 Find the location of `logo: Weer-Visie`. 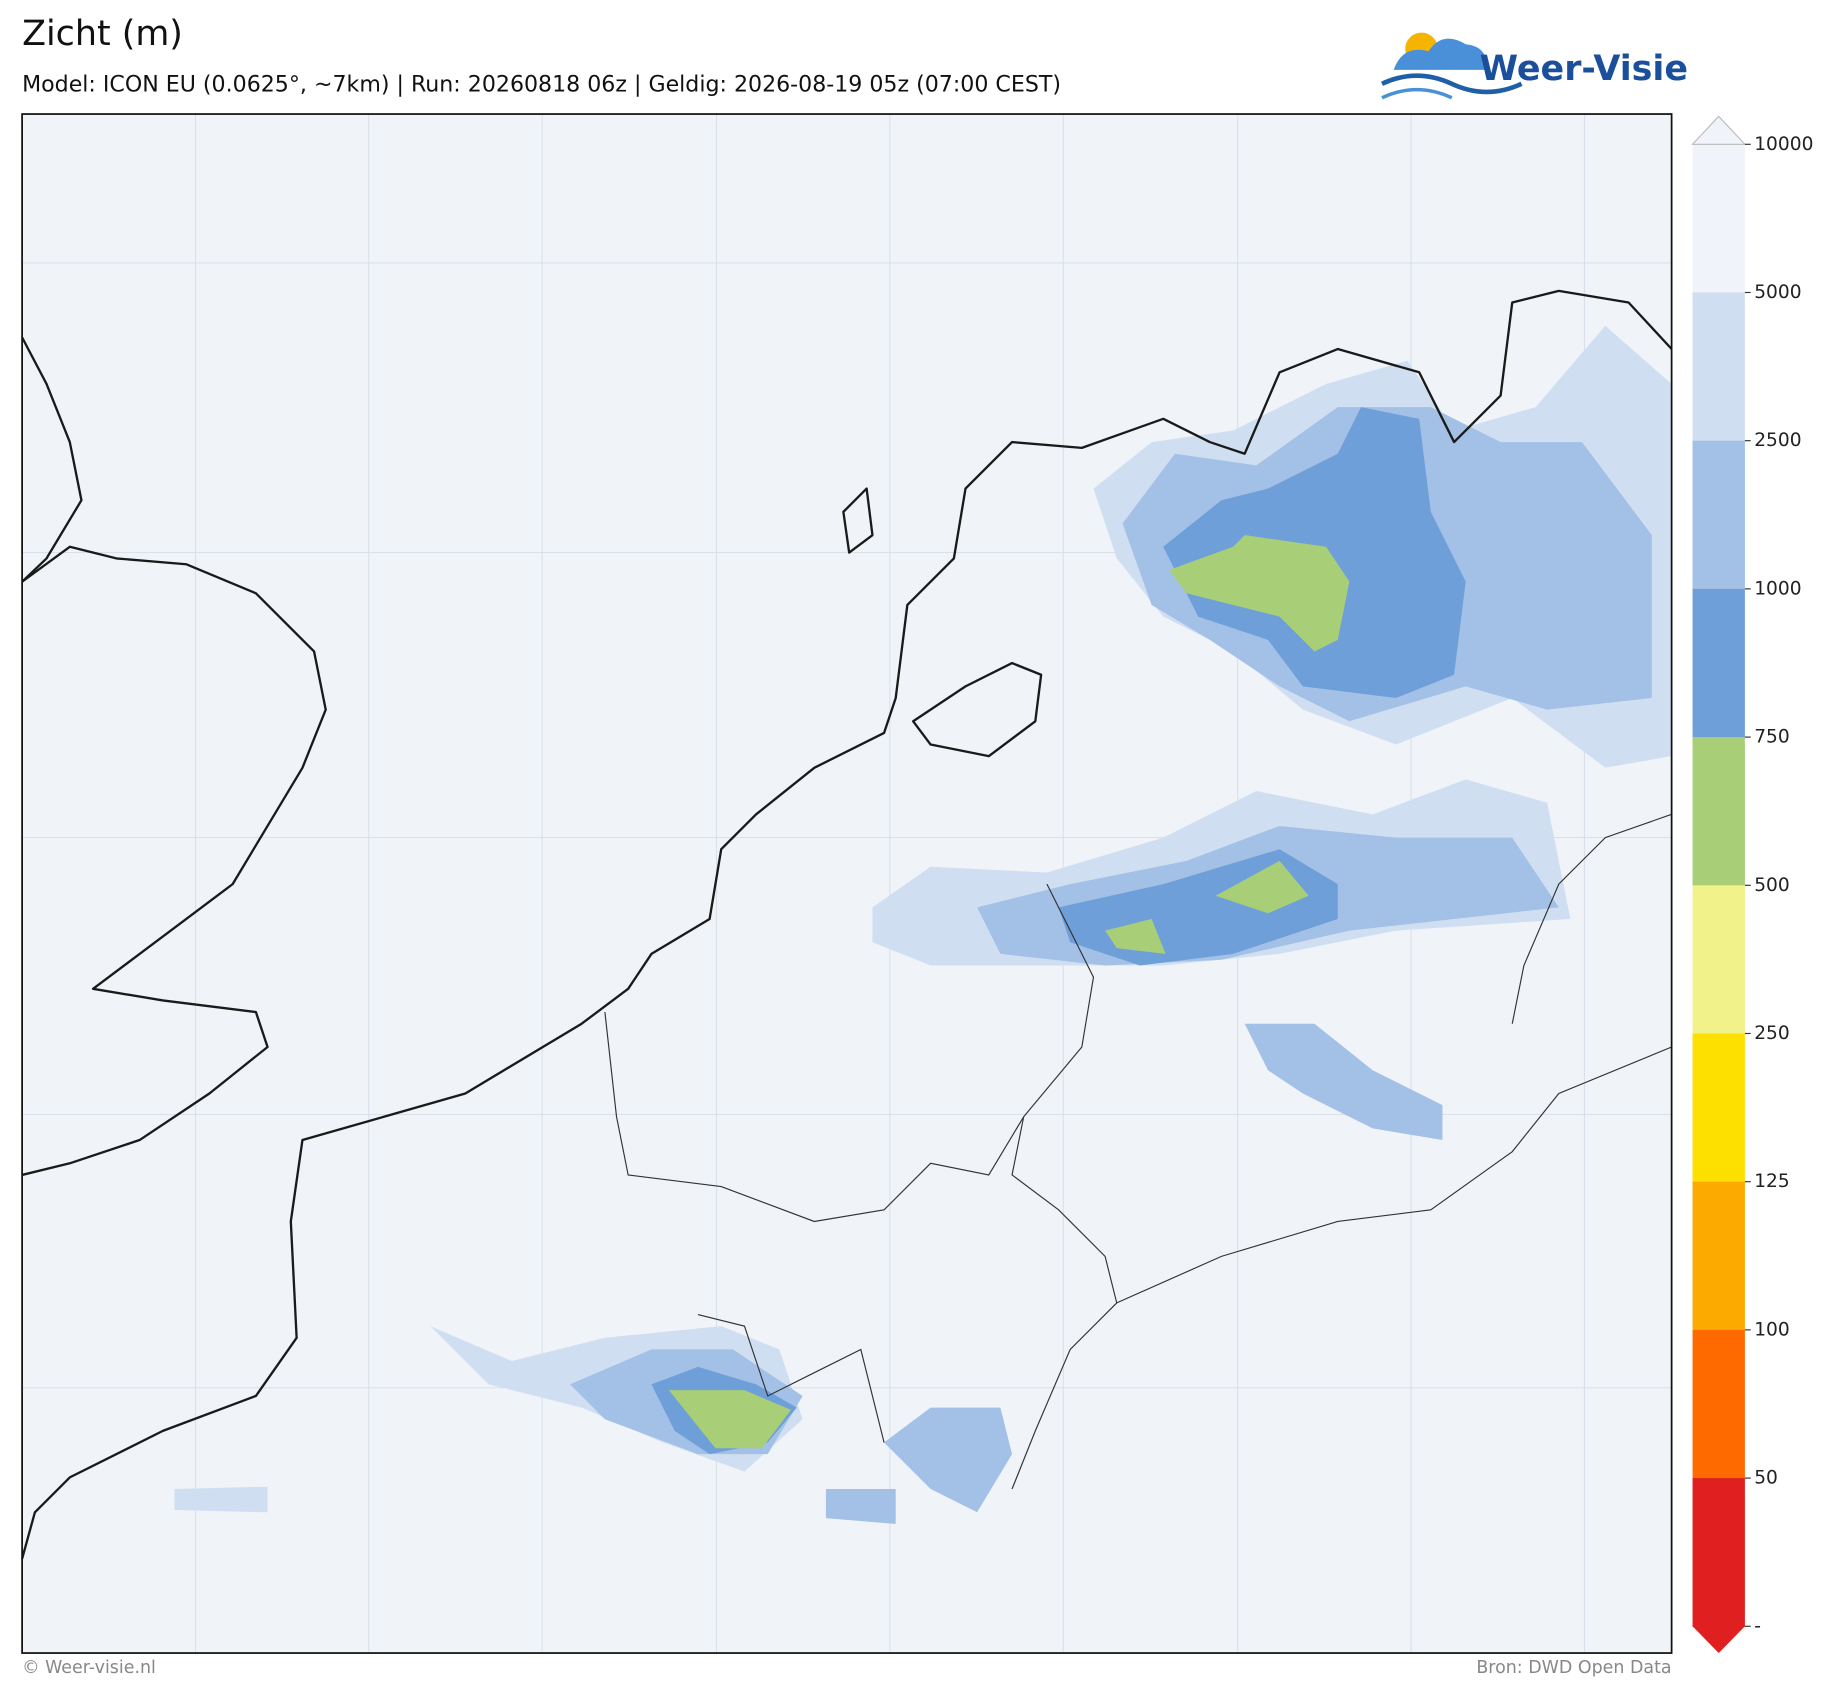

logo: Weer-Visie is located at coordinates (1534, 66).